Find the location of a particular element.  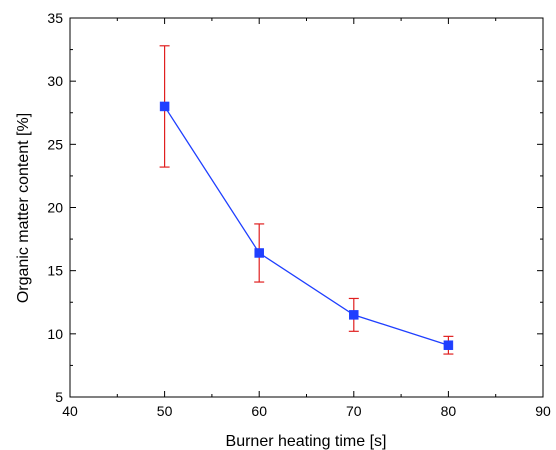

y-axis-label: Organic matter content [%] is located at coordinates (23, 208).